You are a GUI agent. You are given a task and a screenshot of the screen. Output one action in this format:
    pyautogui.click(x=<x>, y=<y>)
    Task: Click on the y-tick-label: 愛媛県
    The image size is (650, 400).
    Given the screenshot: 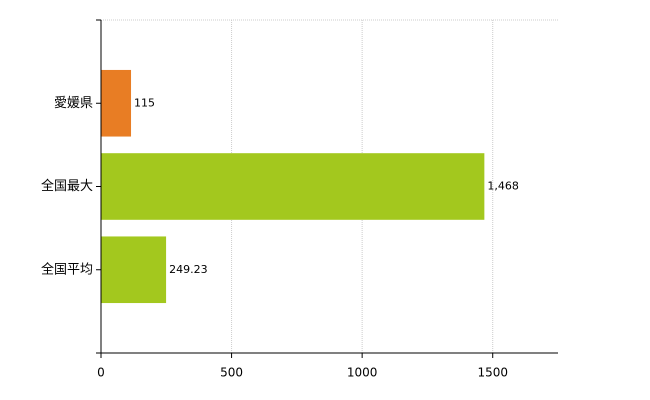 What is the action you would take?
    pyautogui.click(x=73, y=103)
    